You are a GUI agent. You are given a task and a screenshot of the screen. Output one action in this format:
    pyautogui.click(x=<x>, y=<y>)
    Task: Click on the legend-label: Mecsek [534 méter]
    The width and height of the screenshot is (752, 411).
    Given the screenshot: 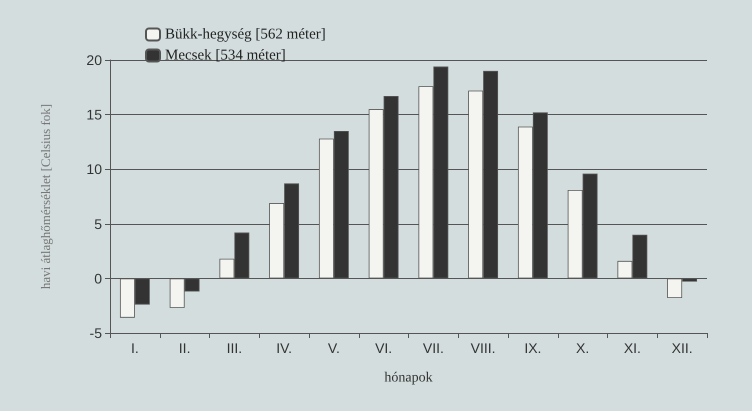 What is the action you would take?
    pyautogui.click(x=225, y=56)
    